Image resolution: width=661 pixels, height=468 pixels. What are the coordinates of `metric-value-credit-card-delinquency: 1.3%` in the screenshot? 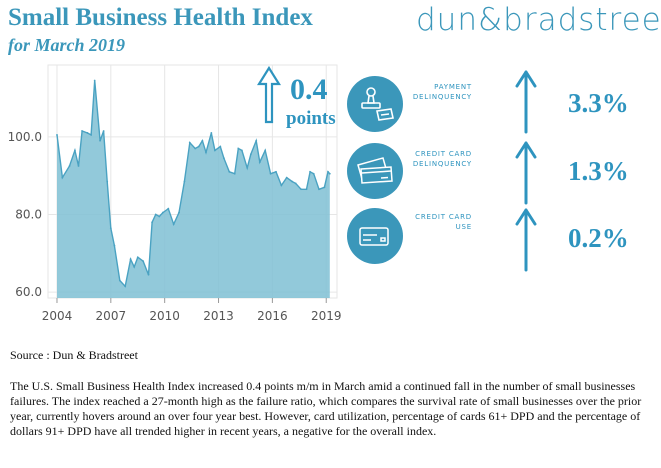 It's located at (598, 171).